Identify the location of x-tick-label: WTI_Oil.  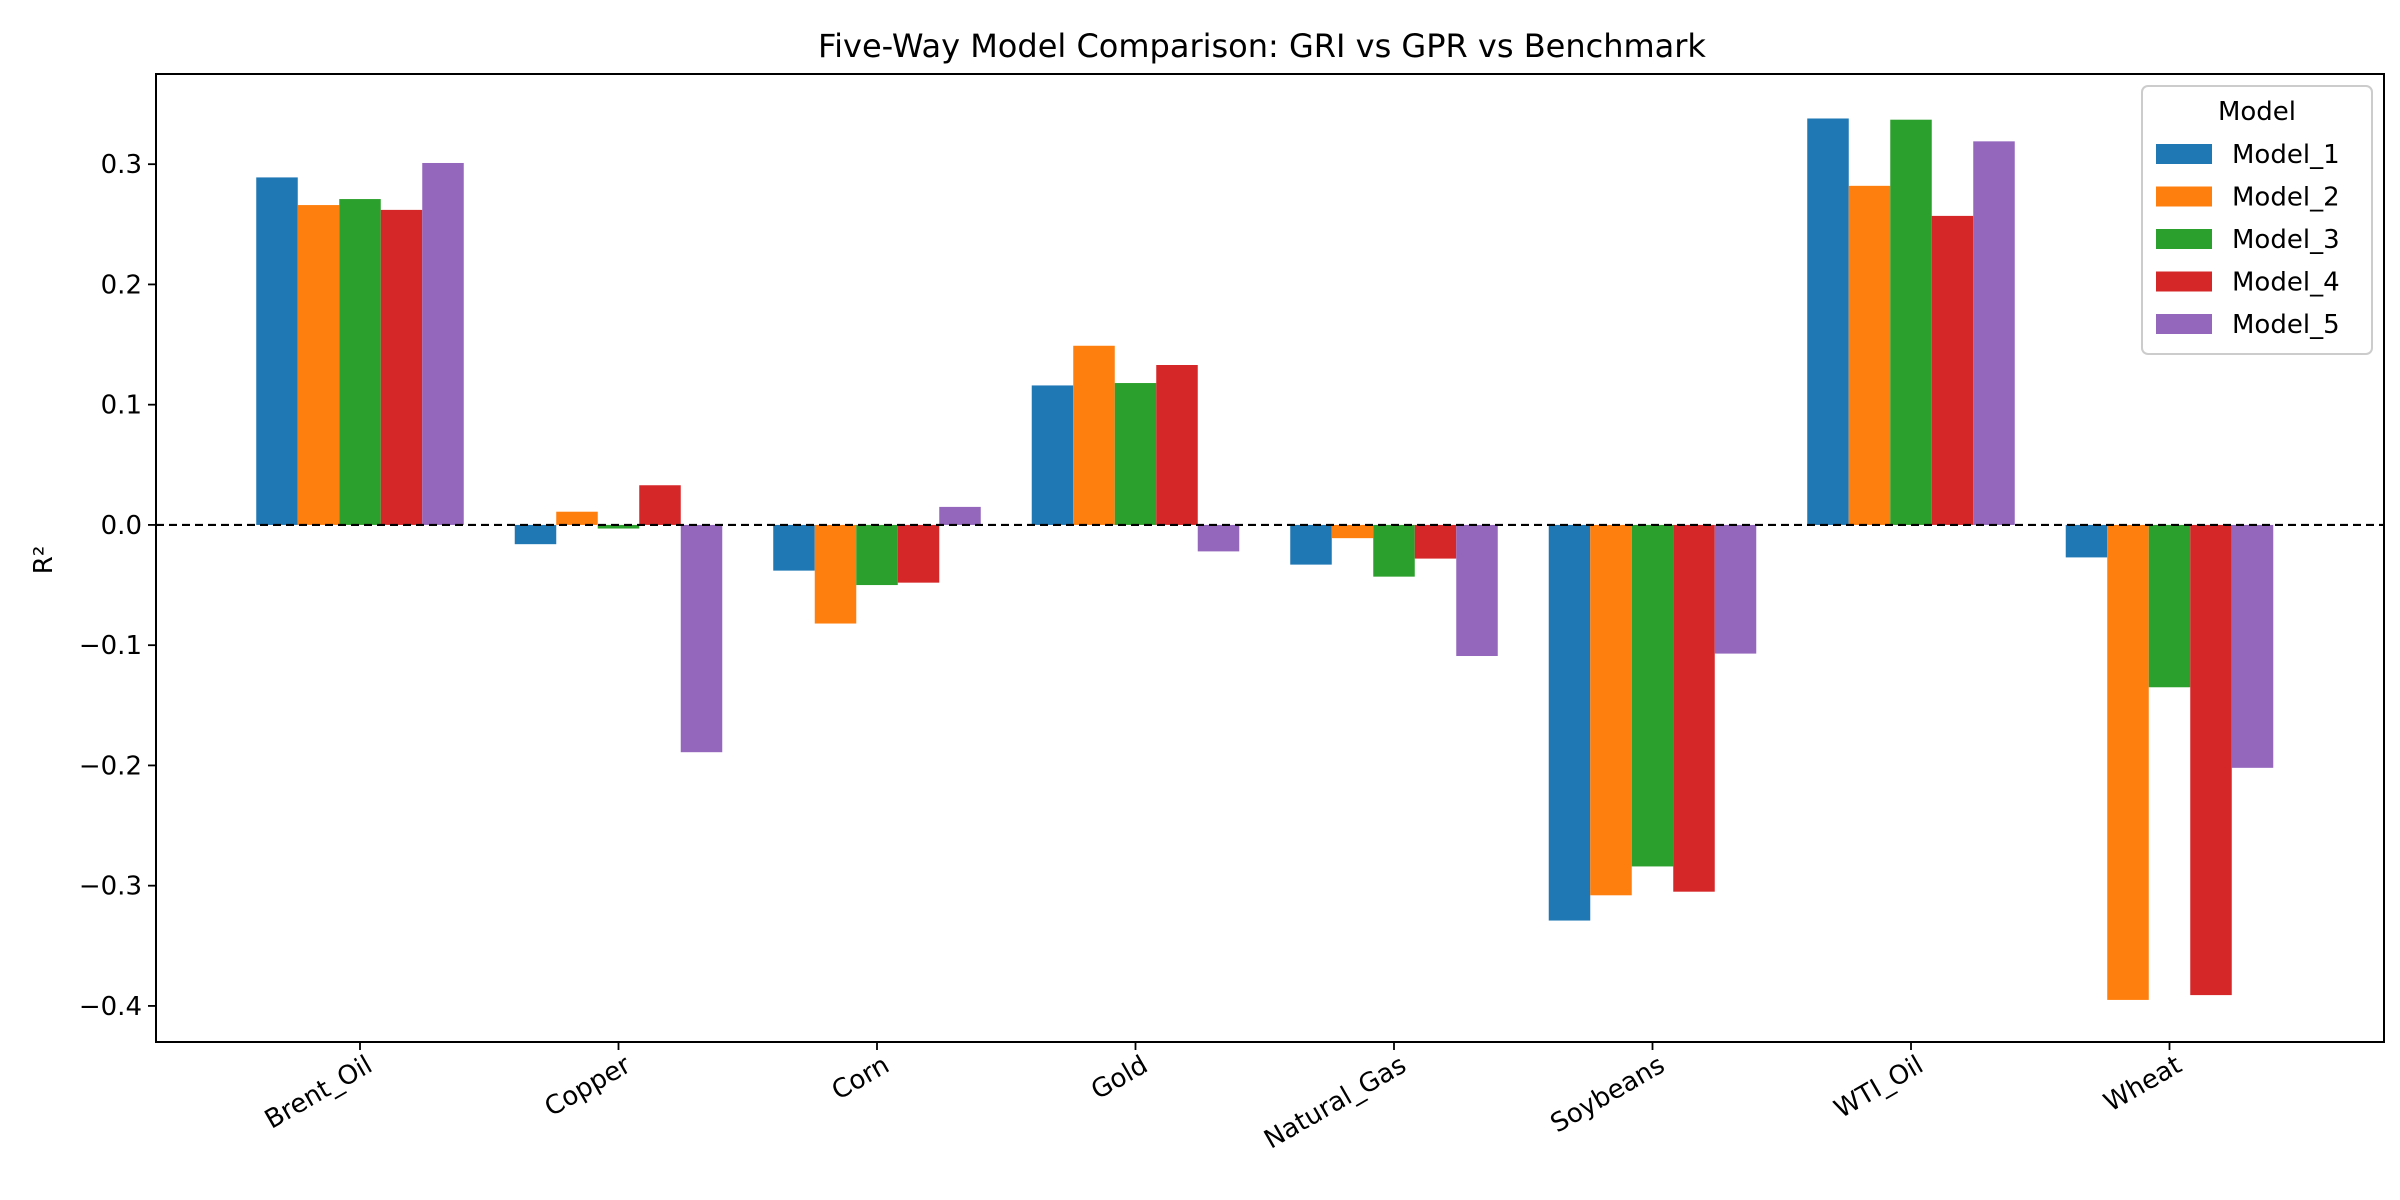
(1878, 1087).